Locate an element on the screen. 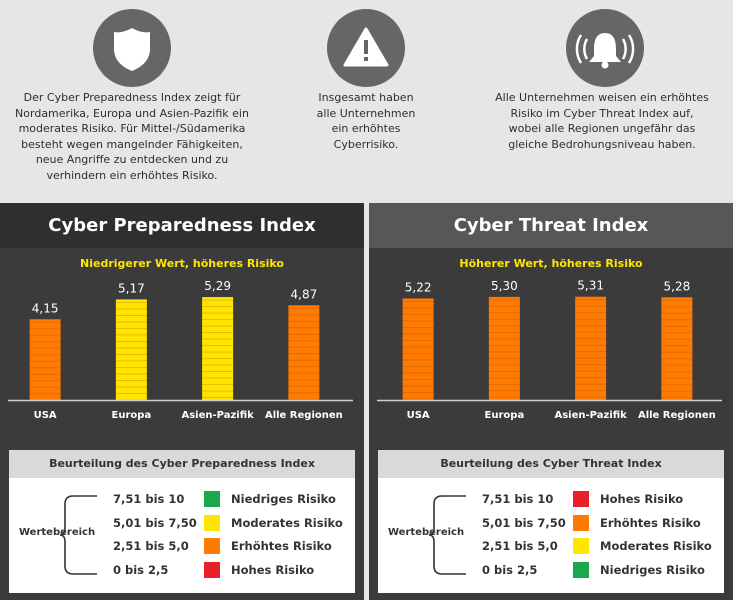 The height and width of the screenshot is (600, 733). chart-title: Cyber Threat Index is located at coordinates (551, 225).